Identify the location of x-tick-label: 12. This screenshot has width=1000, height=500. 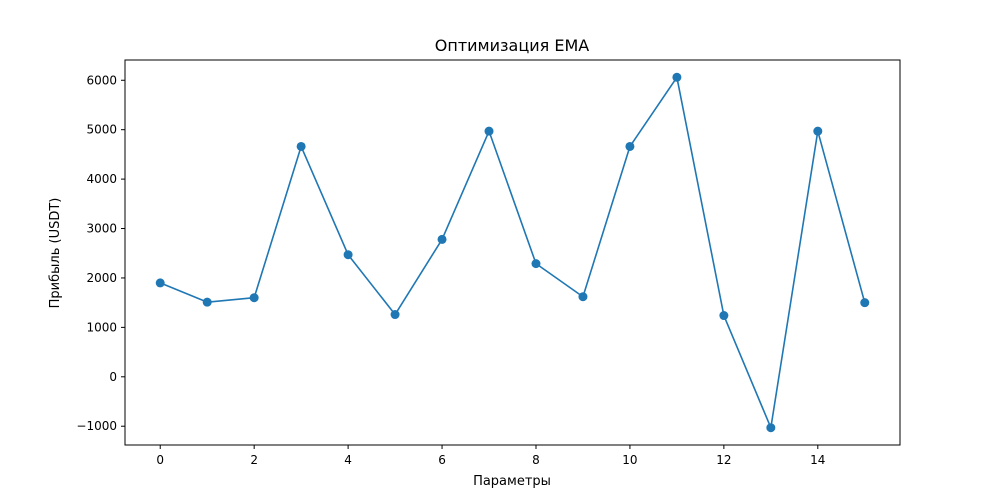
(723, 460).